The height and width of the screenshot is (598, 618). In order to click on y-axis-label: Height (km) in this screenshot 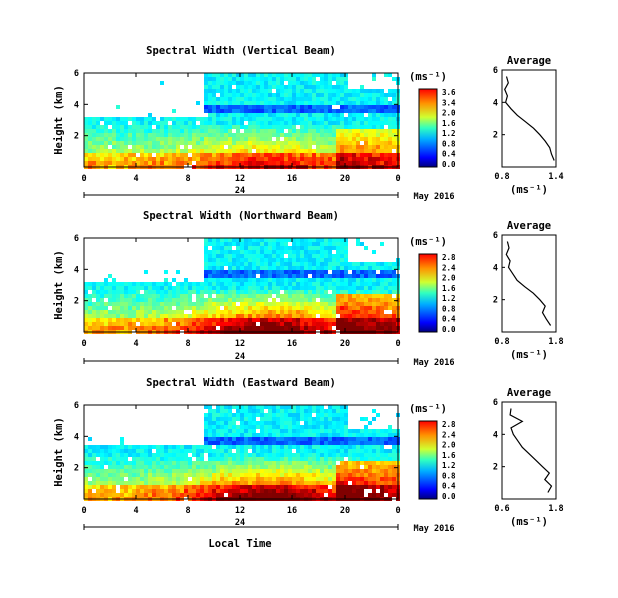, I will do `click(59, 452)`.